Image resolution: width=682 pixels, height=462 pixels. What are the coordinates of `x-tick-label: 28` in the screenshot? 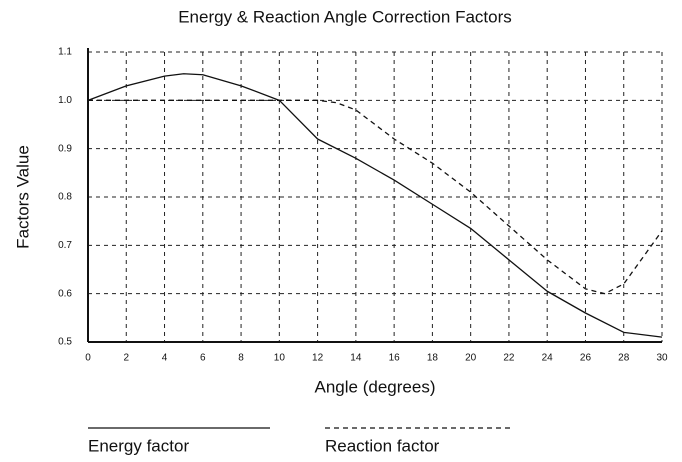 It's located at (624, 358).